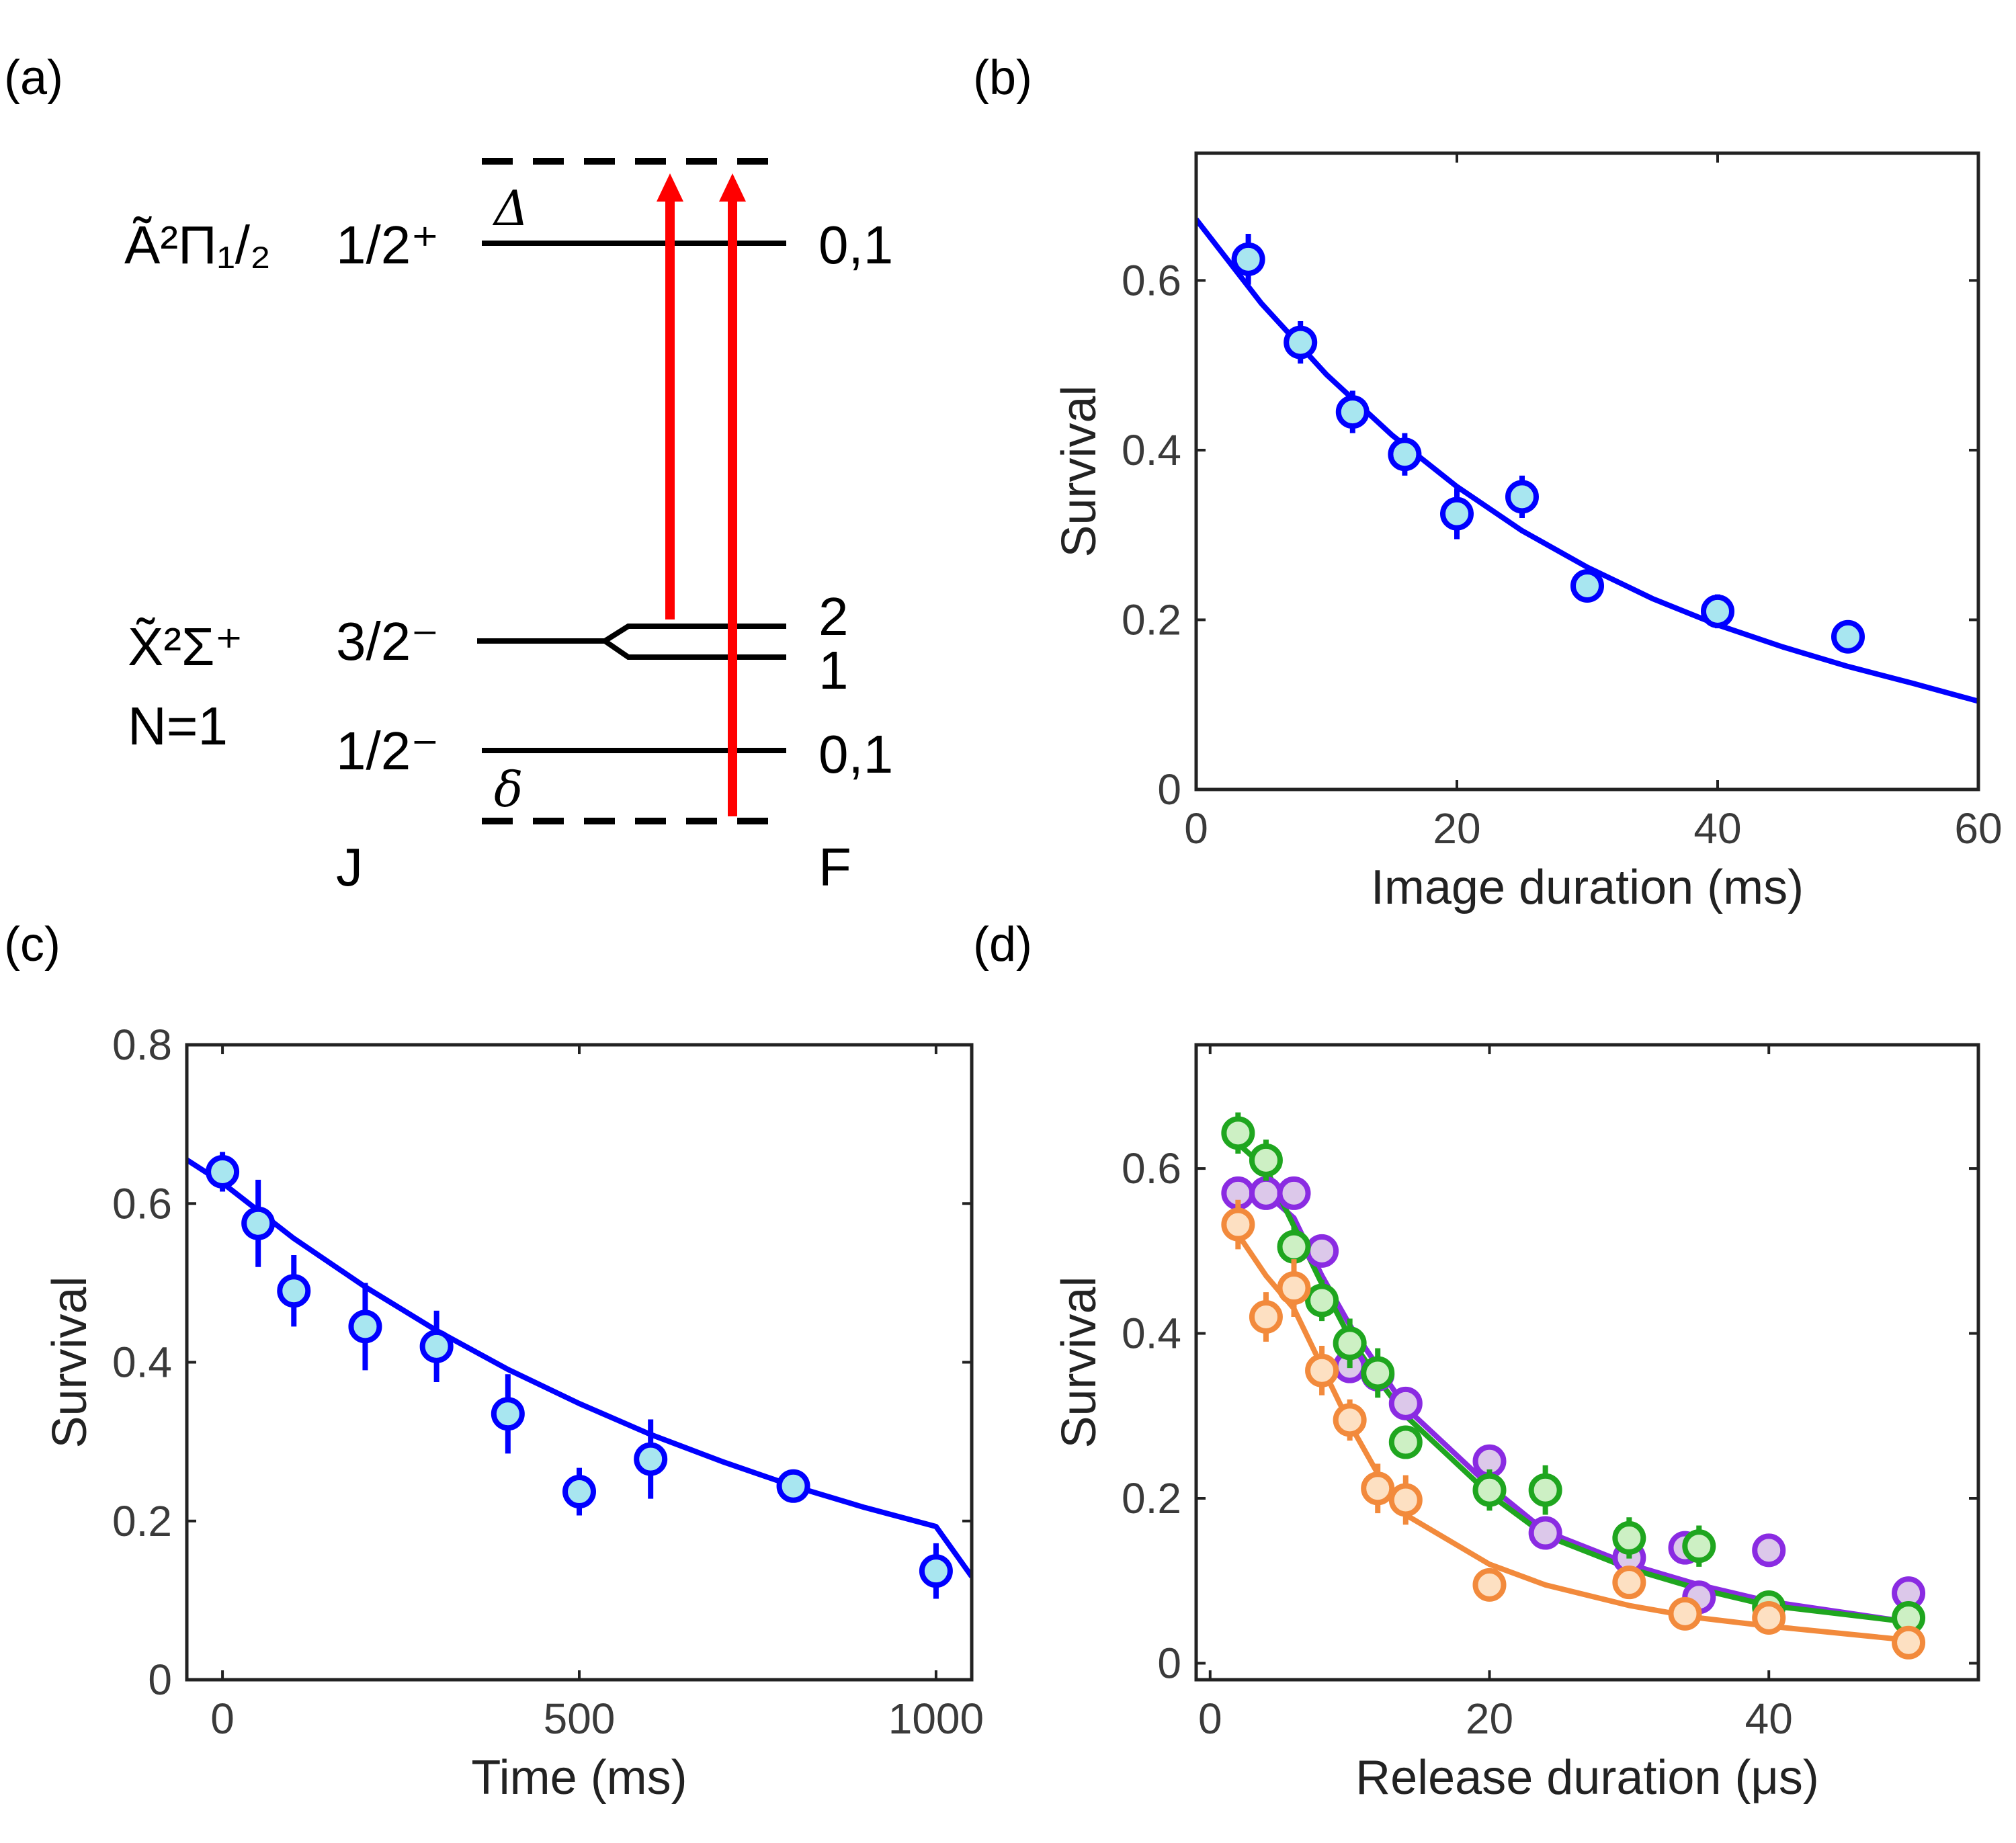  Describe the element at coordinates (632, 634) in the screenshot. I see `ground-level-j32` at that location.